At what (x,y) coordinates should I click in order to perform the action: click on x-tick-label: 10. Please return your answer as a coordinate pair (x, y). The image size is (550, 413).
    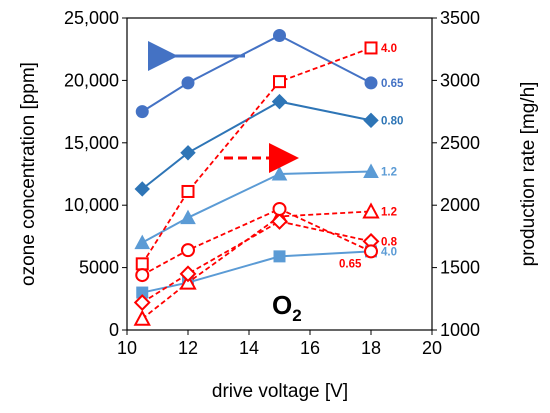
    Looking at the image, I should click on (127, 348).